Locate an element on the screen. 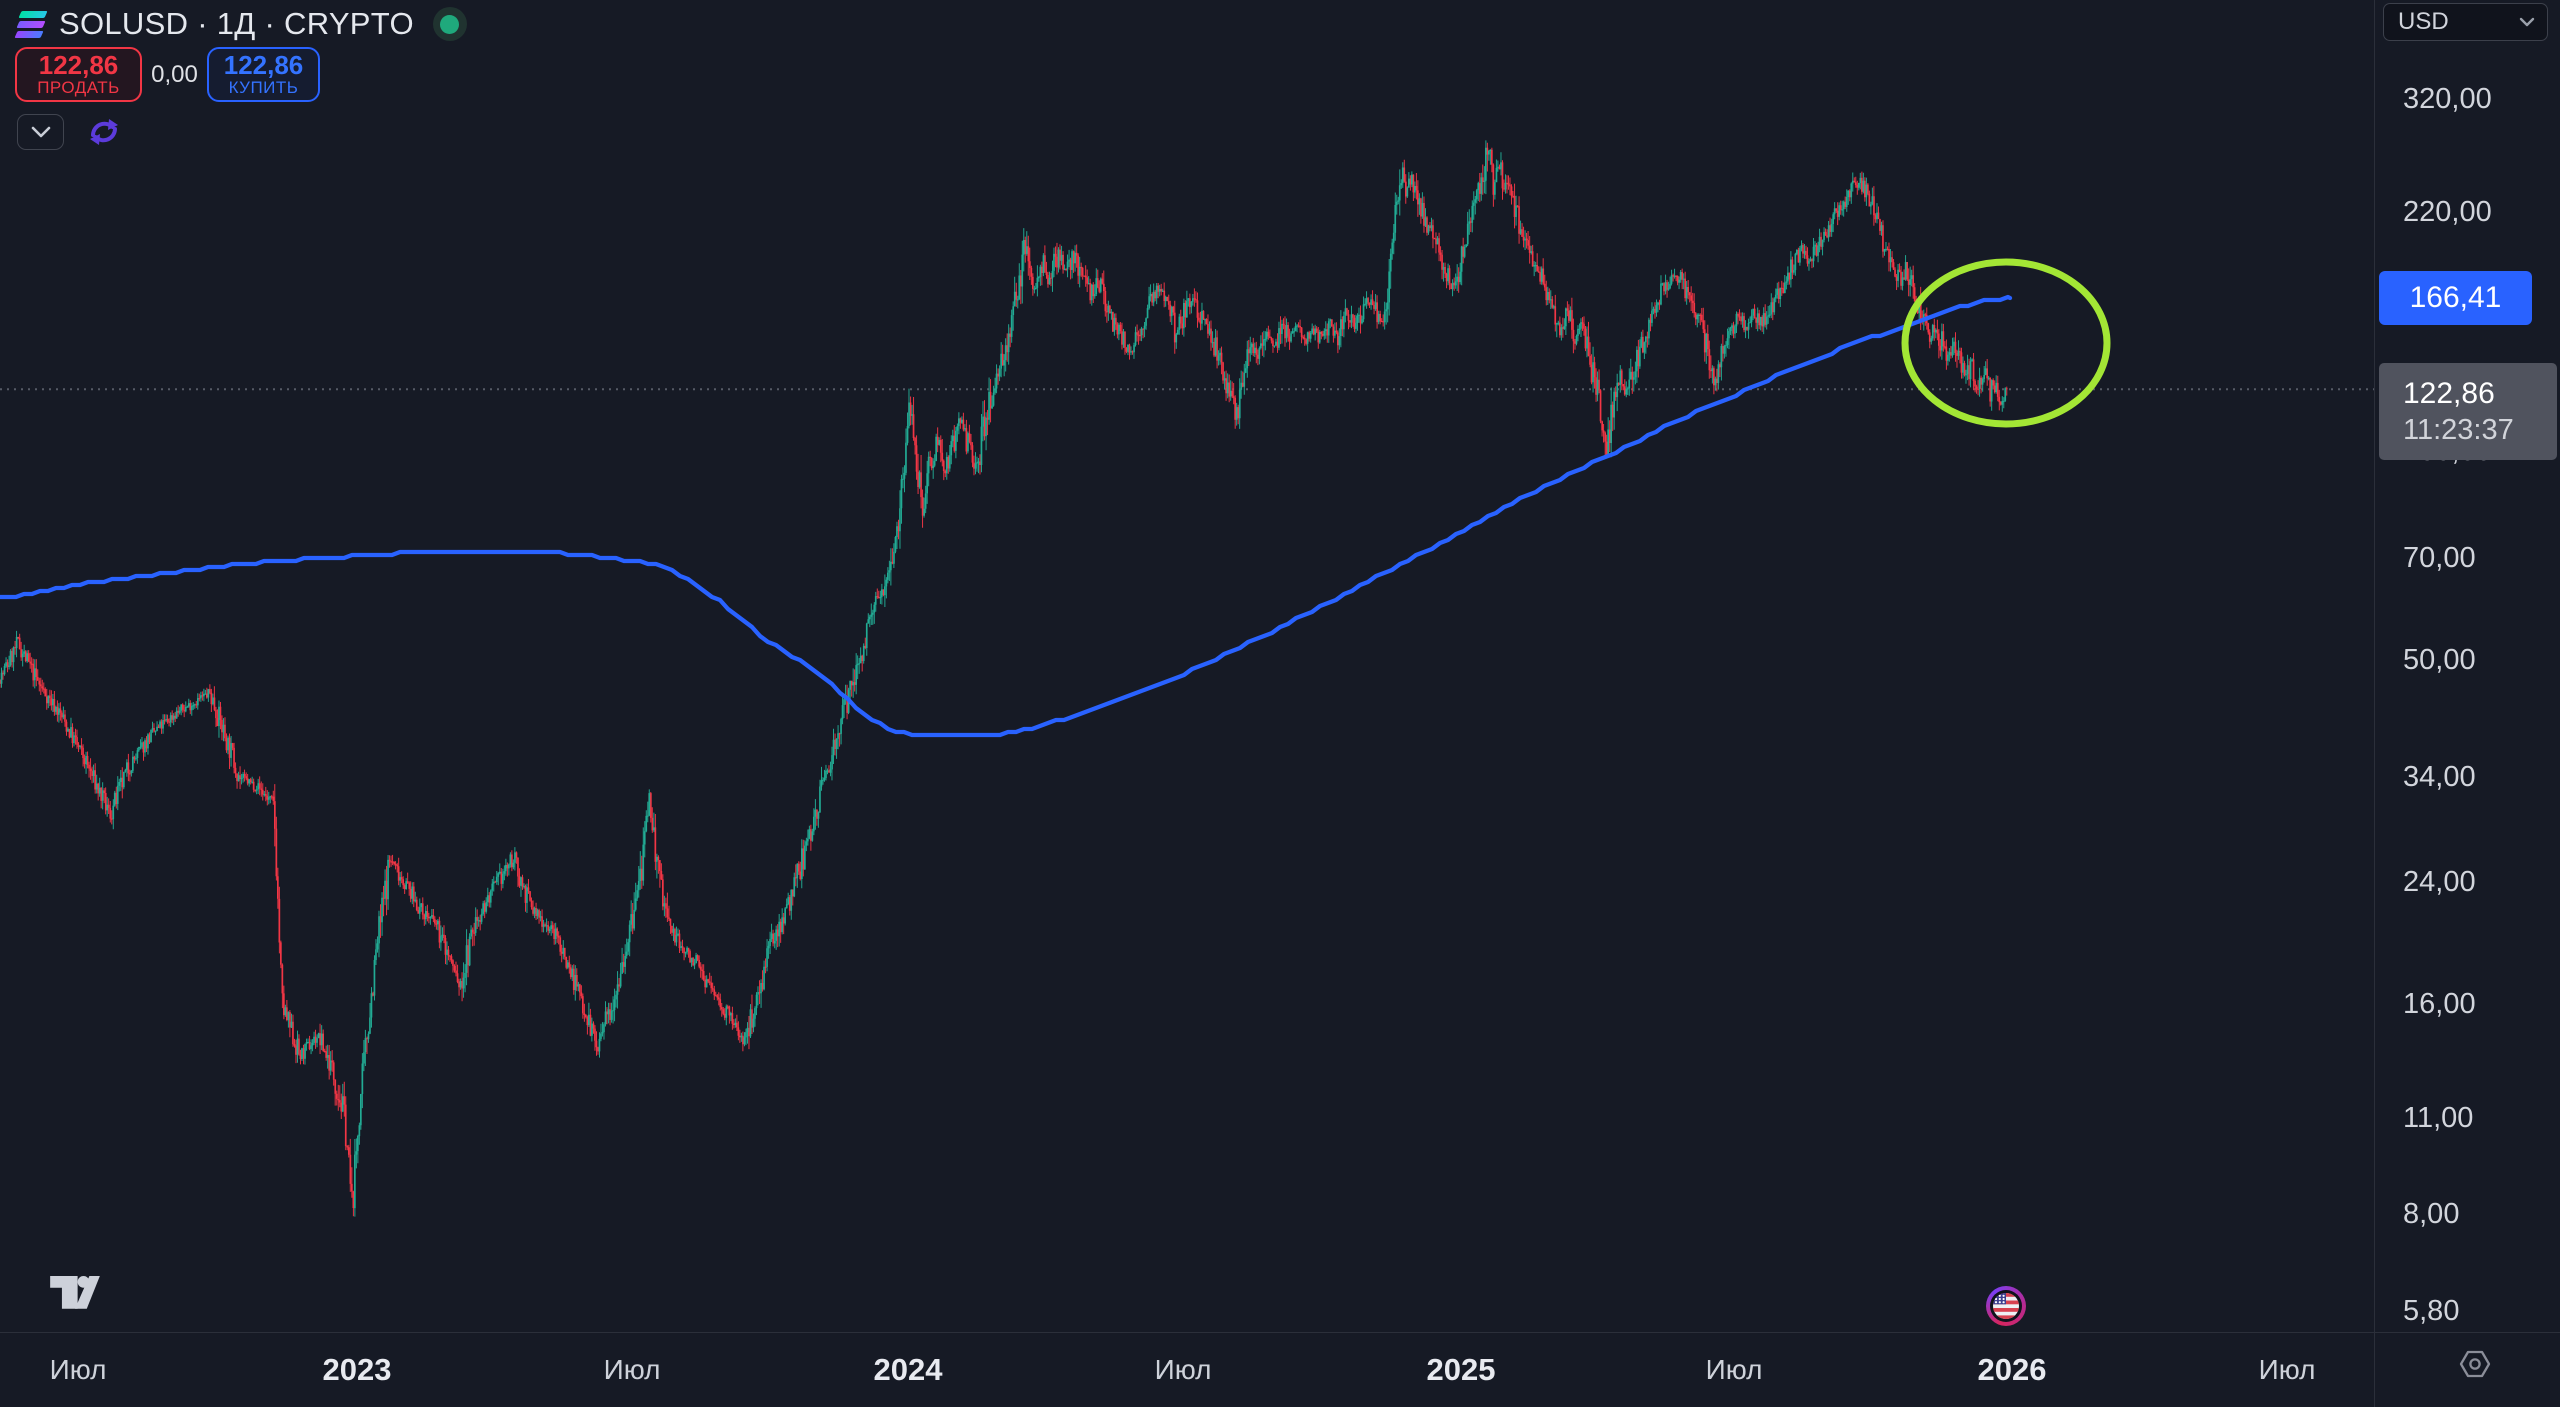 The height and width of the screenshot is (1407, 2560). market-status-ring is located at coordinates (449, 24).